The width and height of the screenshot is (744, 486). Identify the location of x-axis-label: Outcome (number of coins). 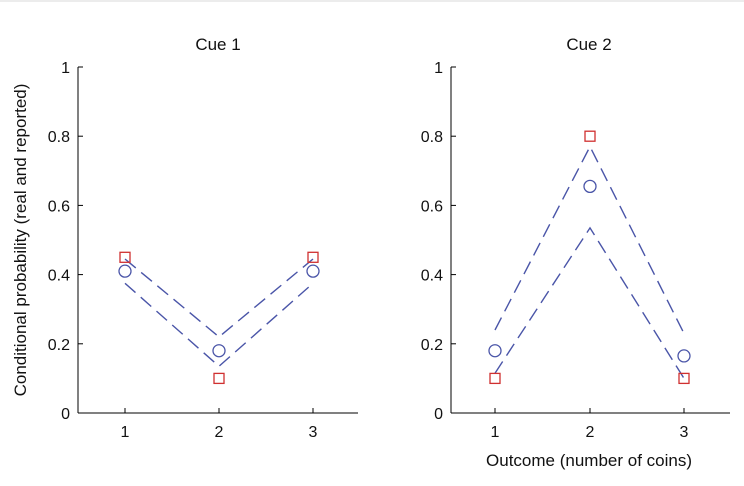
(589, 460).